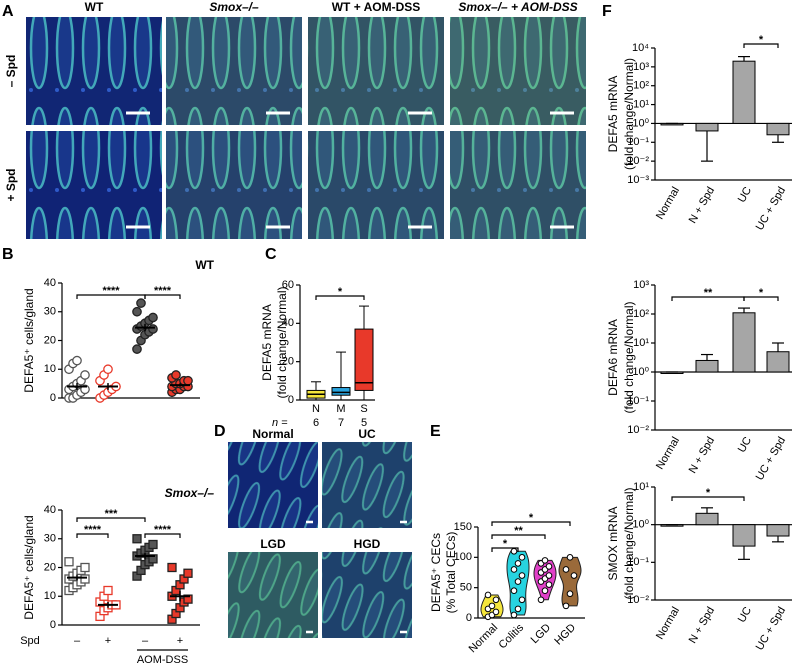 The height and width of the screenshot is (664, 800). Describe the element at coordinates (11, 184) in the screenshot. I see `row-label: + Spd` at that location.